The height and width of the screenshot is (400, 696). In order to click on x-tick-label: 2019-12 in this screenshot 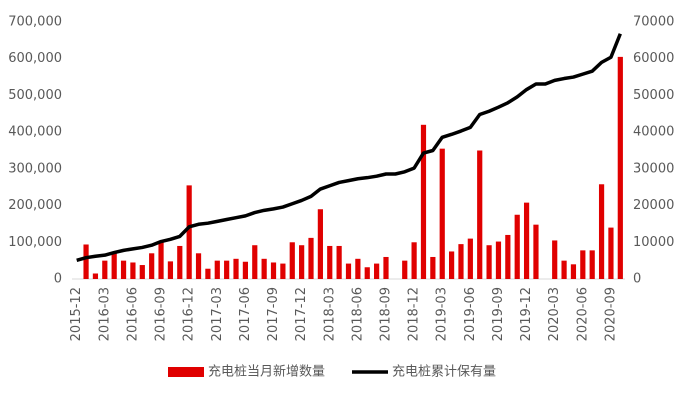, I will do `click(526, 314)`.